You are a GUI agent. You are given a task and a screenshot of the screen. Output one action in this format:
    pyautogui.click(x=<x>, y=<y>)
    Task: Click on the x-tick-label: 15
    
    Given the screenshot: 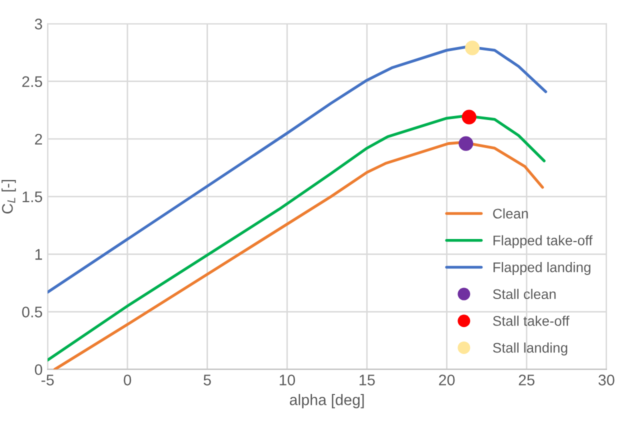 What is the action you would take?
    pyautogui.click(x=367, y=380)
    